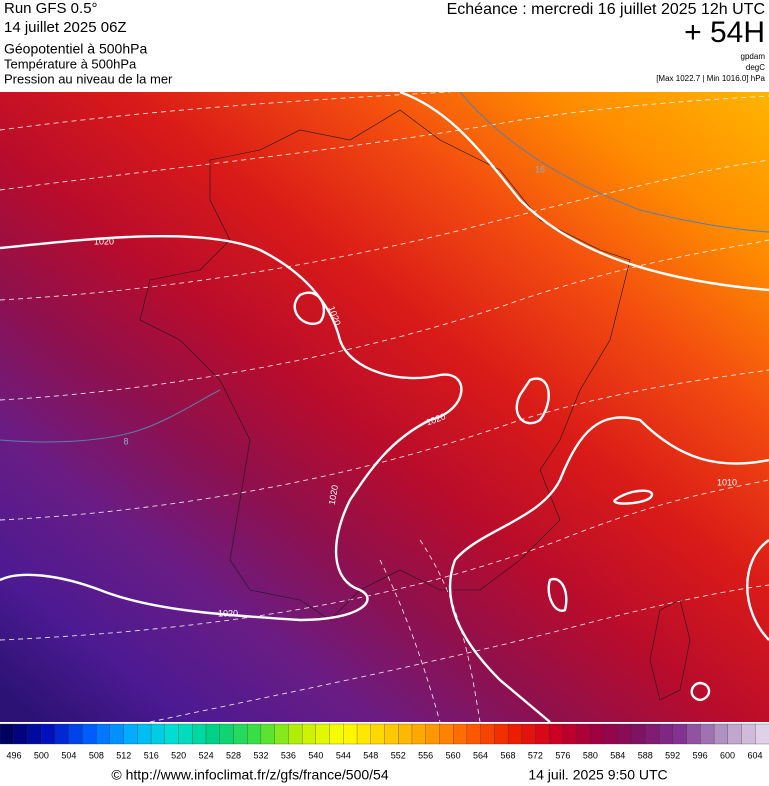  Describe the element at coordinates (51, 8) in the screenshot. I see `run: Run GFS 0.5°` at that location.